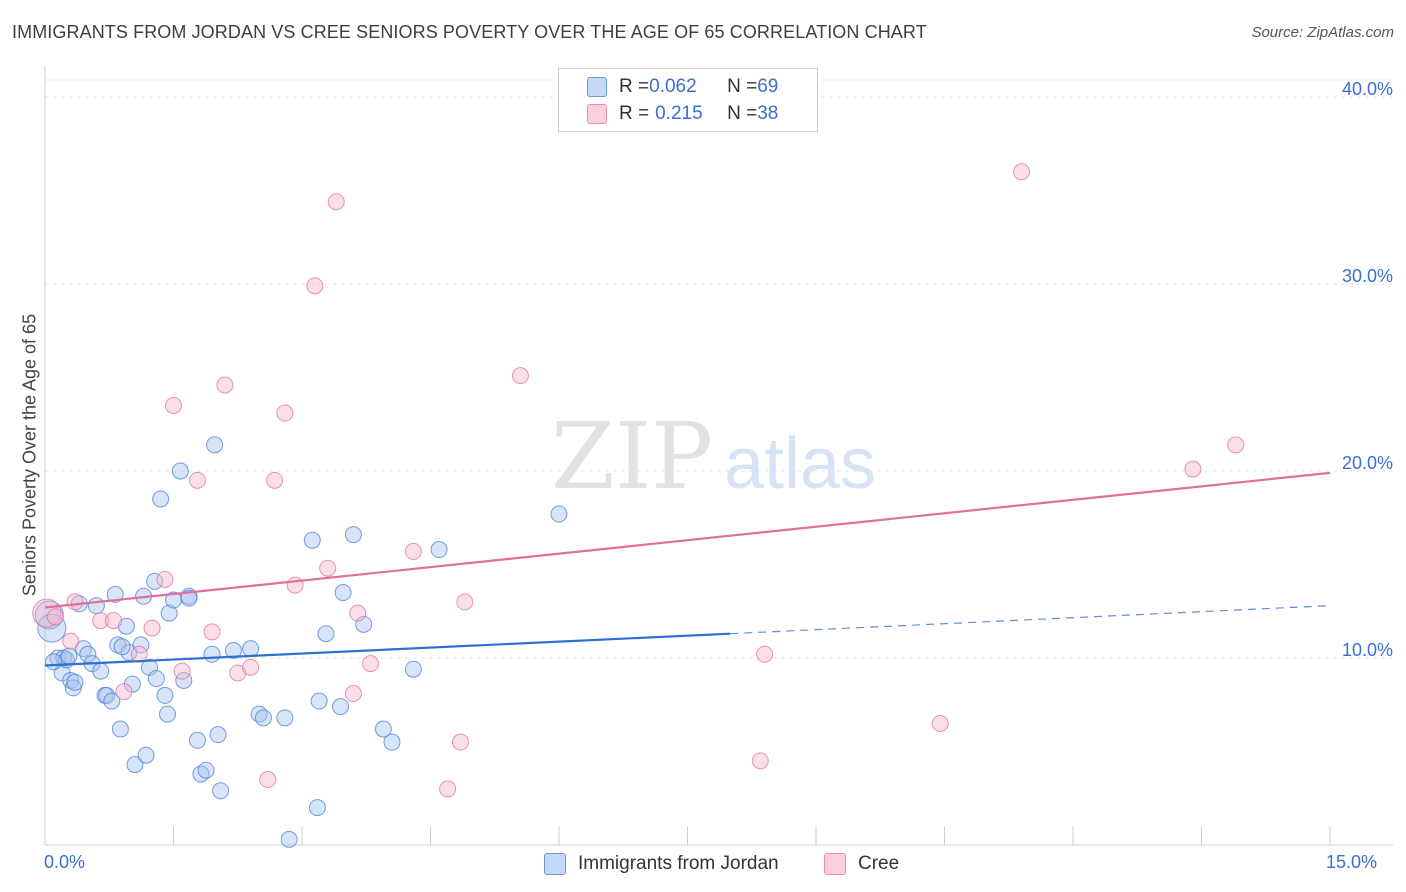 This screenshot has width=1406, height=892. I want to click on legend: R = 0.062 N = 69 R = 0.215 N = 38, so click(688, 100).